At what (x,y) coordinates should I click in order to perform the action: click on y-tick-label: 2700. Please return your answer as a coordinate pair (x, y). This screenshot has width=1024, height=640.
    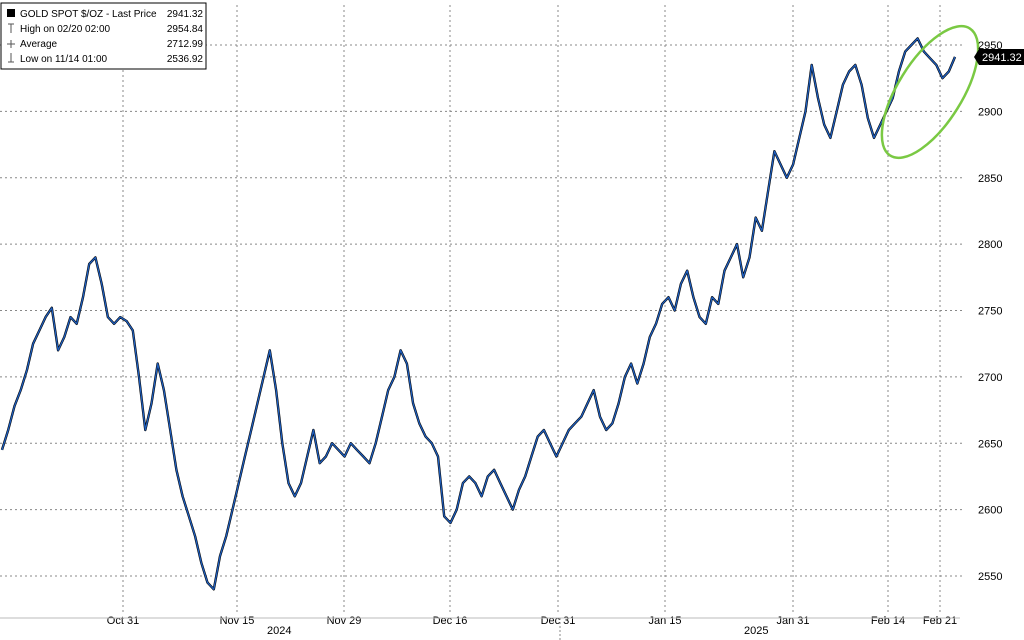
    Looking at the image, I should click on (990, 378).